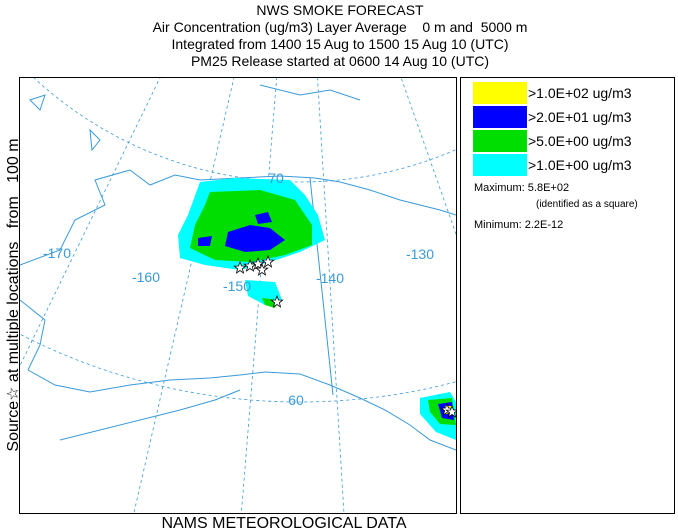 The height and width of the screenshot is (532, 678). What do you see at coordinates (283, 523) in the screenshot?
I see `footer: NAMS METEOROLOGICAL DATA` at bounding box center [283, 523].